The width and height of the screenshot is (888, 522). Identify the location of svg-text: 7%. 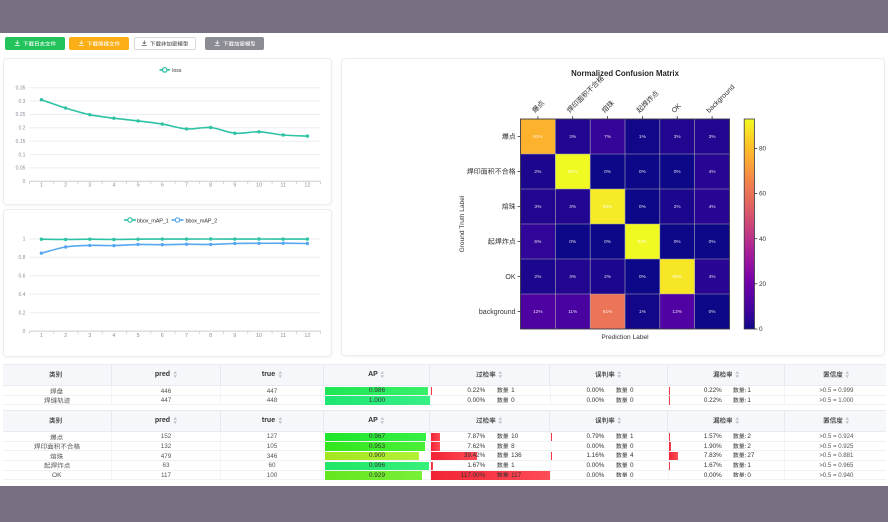
(608, 137).